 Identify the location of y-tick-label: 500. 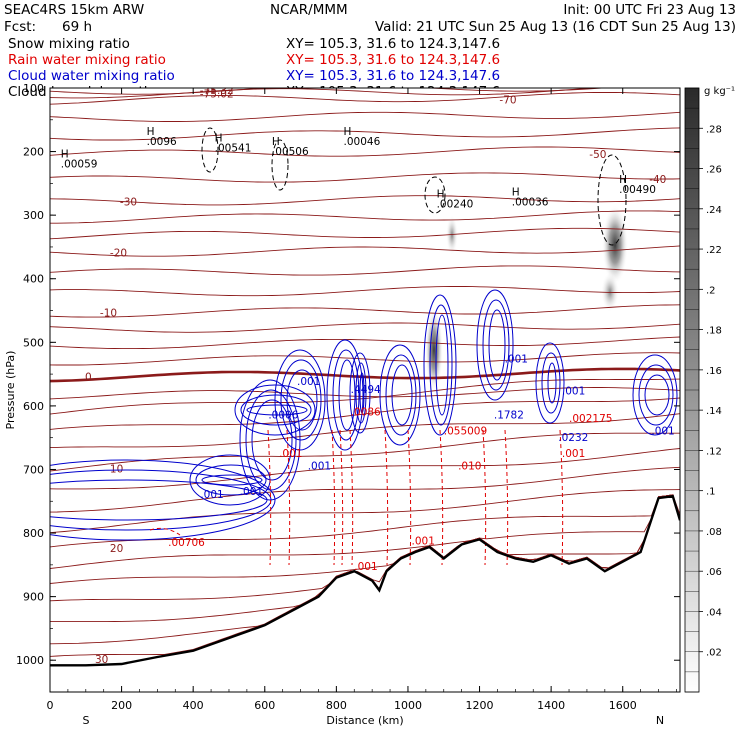
(33, 342).